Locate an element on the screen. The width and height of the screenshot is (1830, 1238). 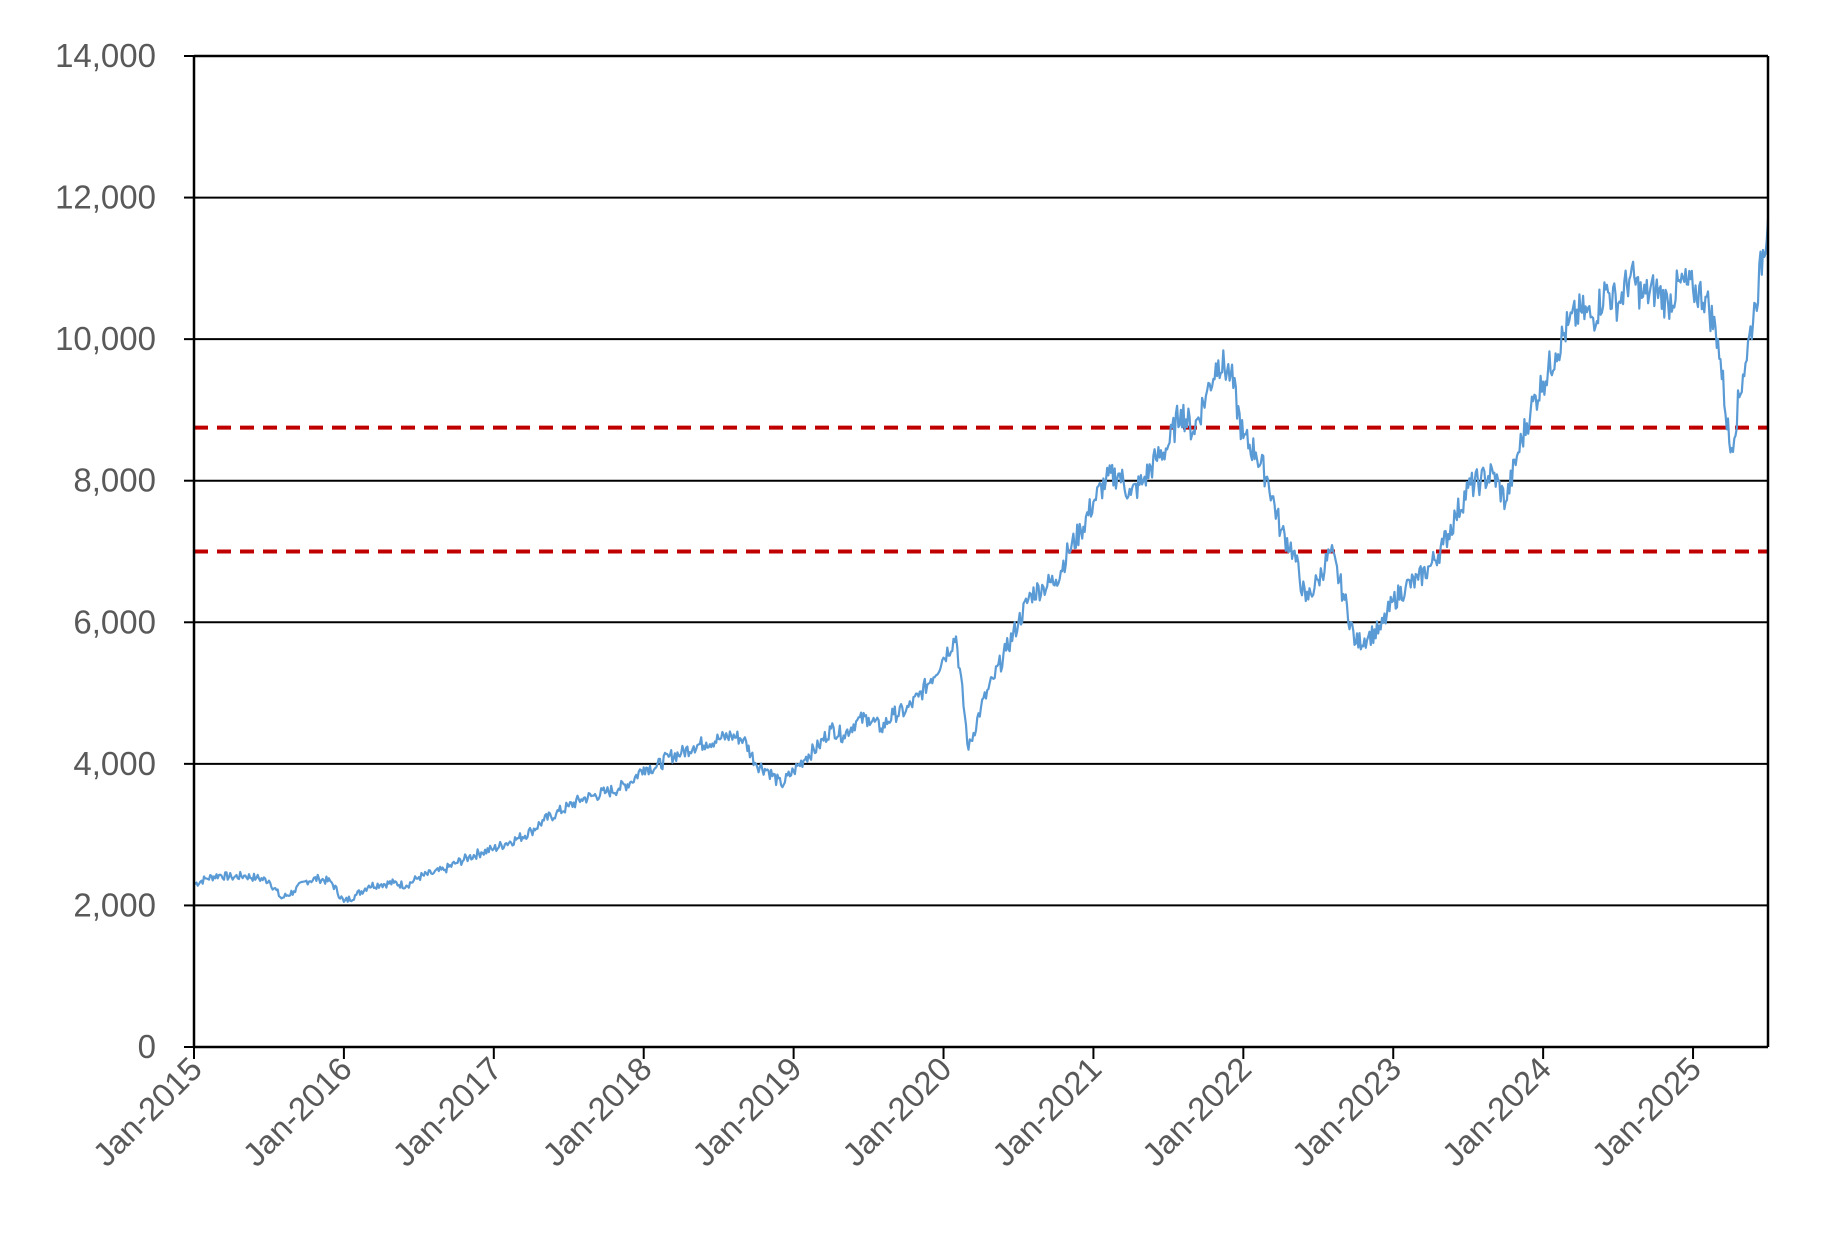
reference-lines is located at coordinates (981, 489).